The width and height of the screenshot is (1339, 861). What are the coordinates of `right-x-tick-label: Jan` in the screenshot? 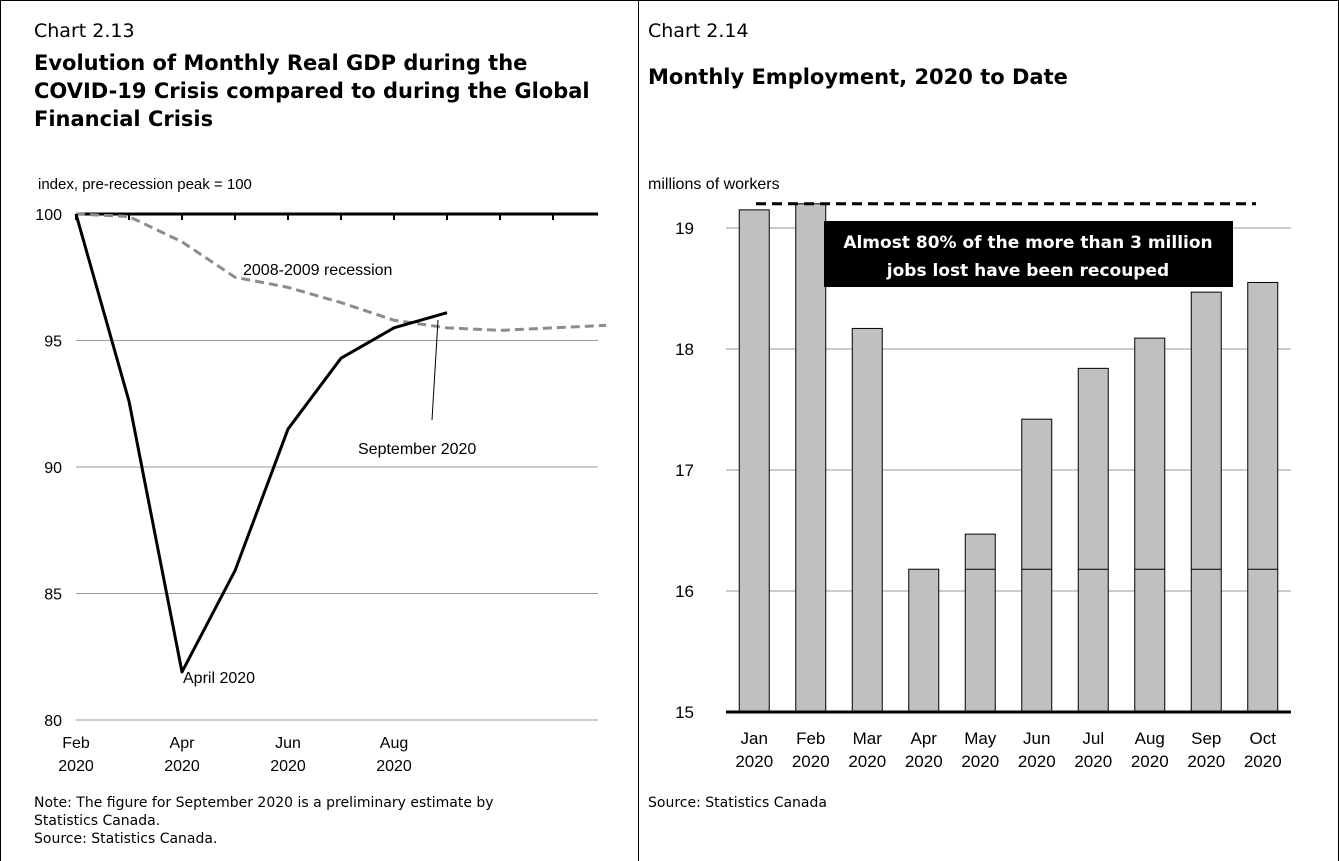 It's located at (754, 738).